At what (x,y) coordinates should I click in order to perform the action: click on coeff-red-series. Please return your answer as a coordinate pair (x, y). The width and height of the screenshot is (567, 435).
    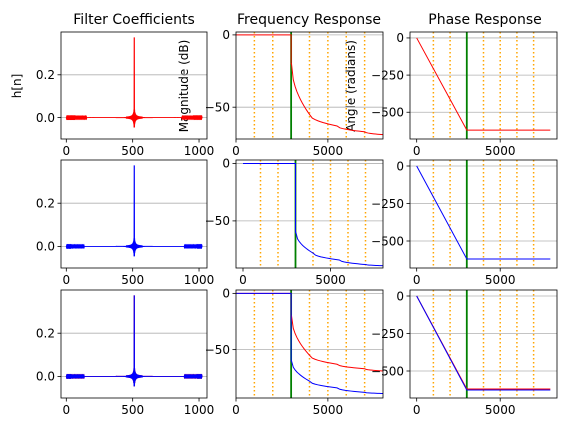
    Looking at the image, I should click on (134, 82).